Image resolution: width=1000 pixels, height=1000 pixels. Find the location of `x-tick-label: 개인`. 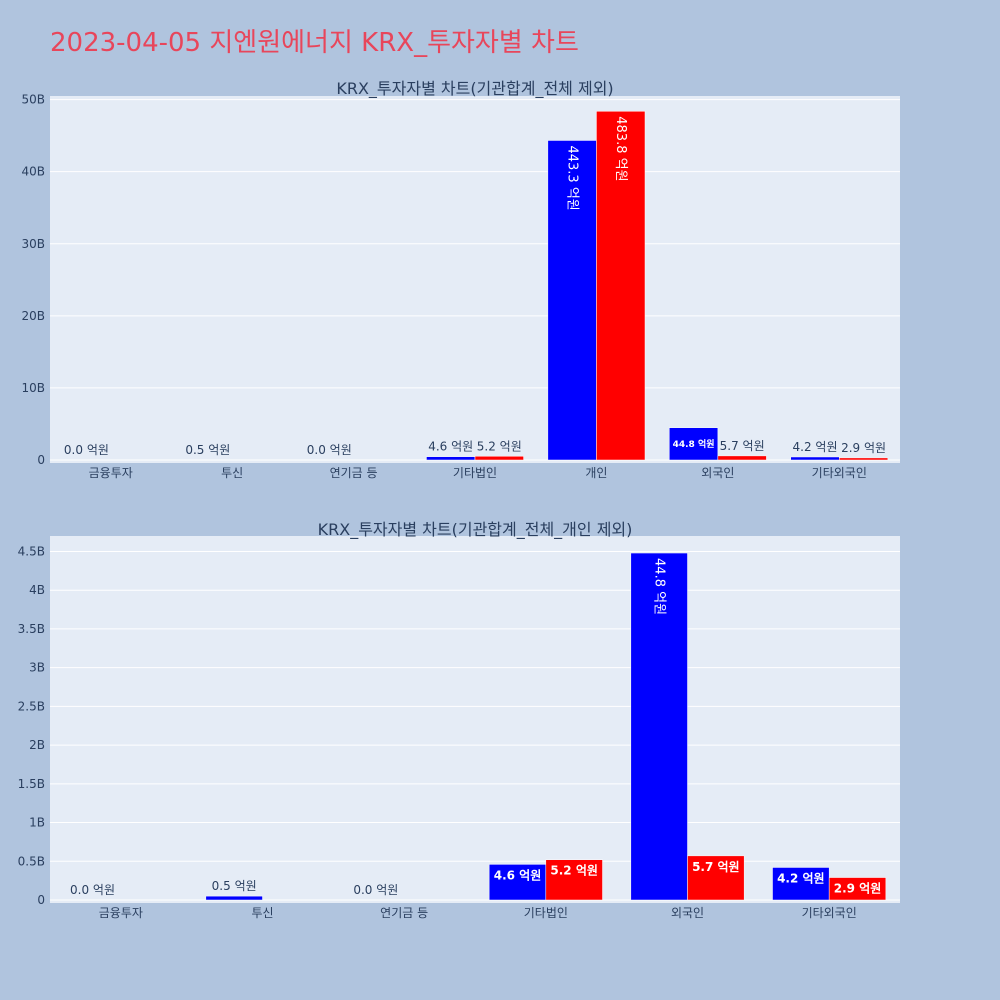

x-tick-label: 개인 is located at coordinates (596, 473).